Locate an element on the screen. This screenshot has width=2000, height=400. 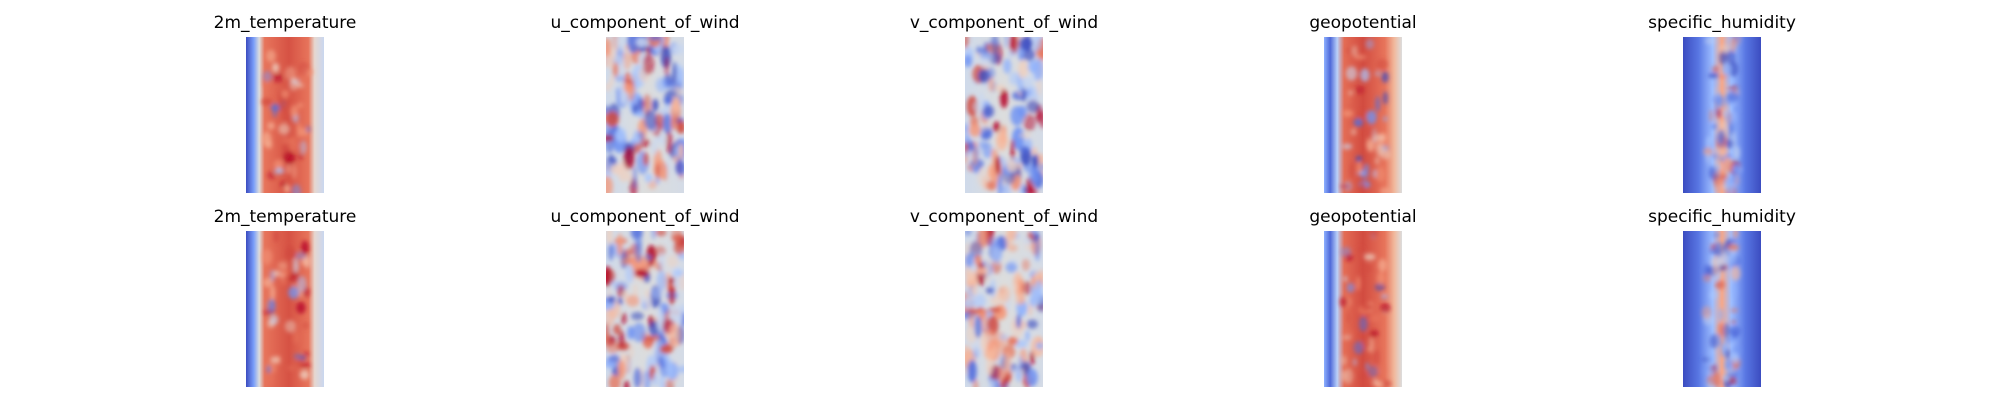
heatmap-panel: u_component_of_wind is located at coordinates (645, 297).